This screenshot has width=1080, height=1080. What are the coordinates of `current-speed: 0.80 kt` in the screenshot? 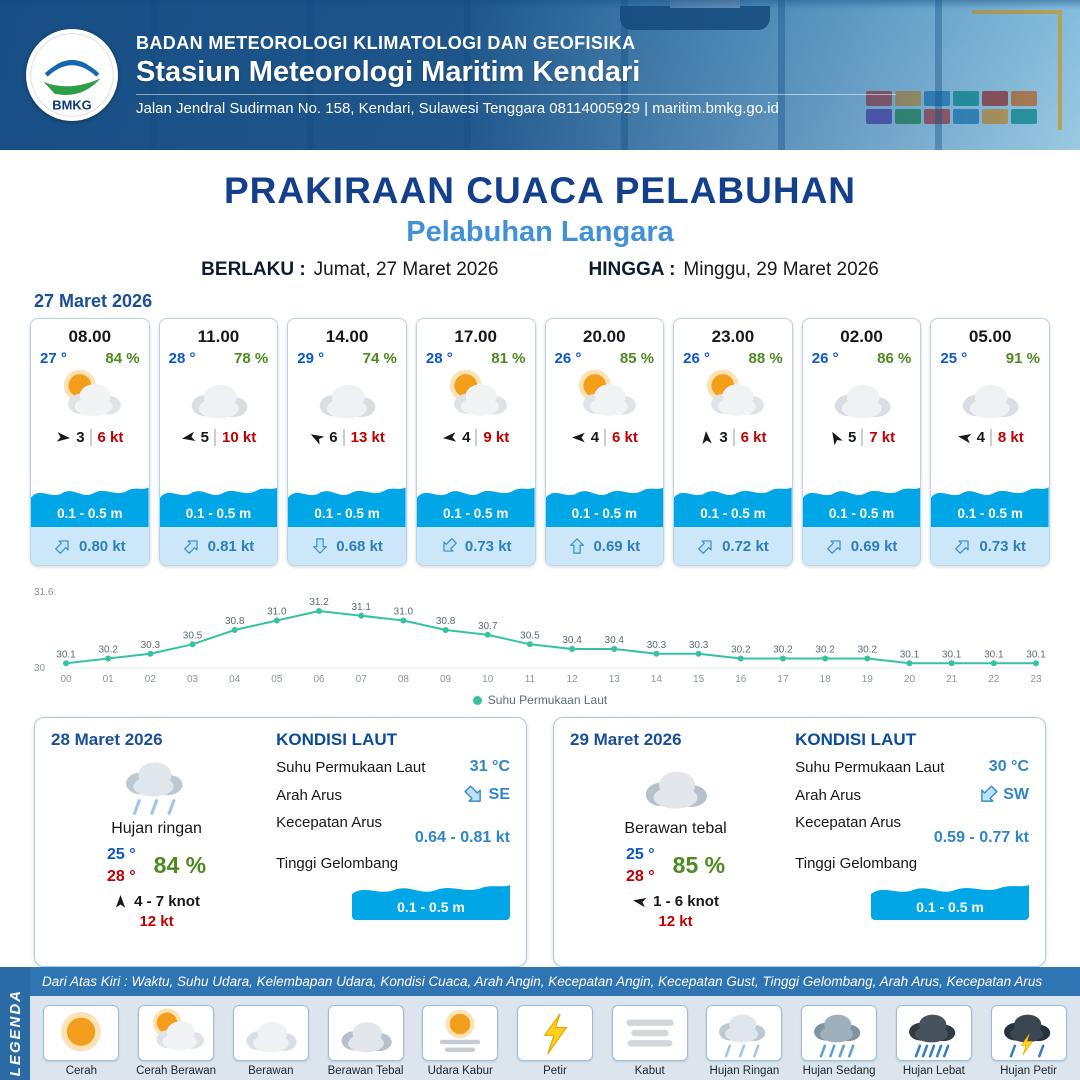 It's located at (102, 546).